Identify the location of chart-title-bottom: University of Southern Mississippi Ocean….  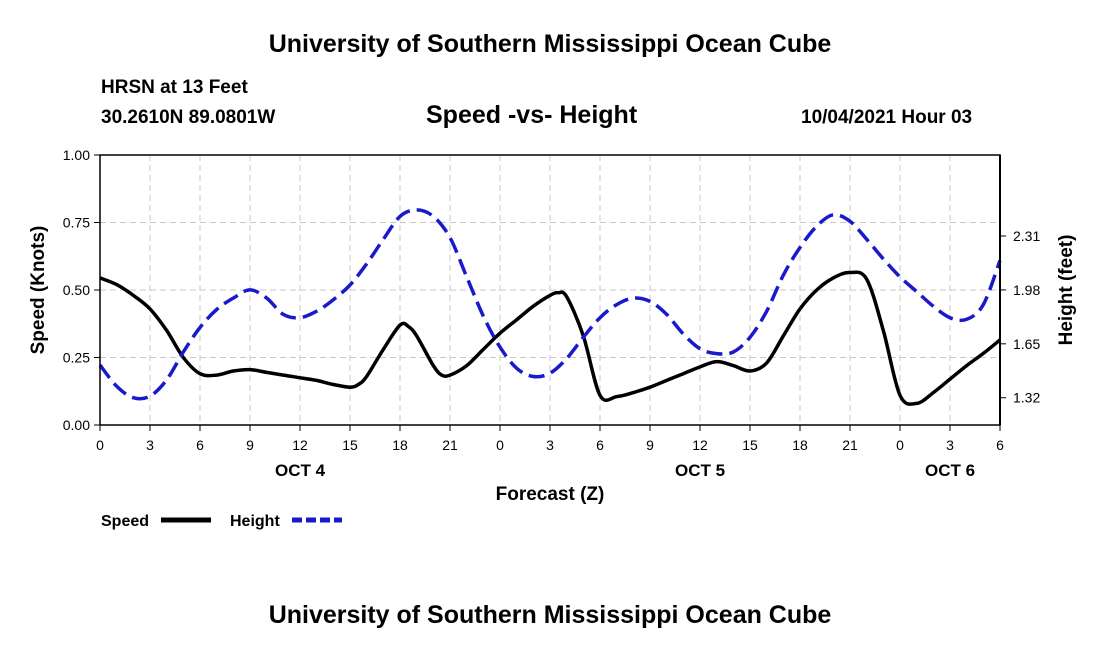
(550, 615).